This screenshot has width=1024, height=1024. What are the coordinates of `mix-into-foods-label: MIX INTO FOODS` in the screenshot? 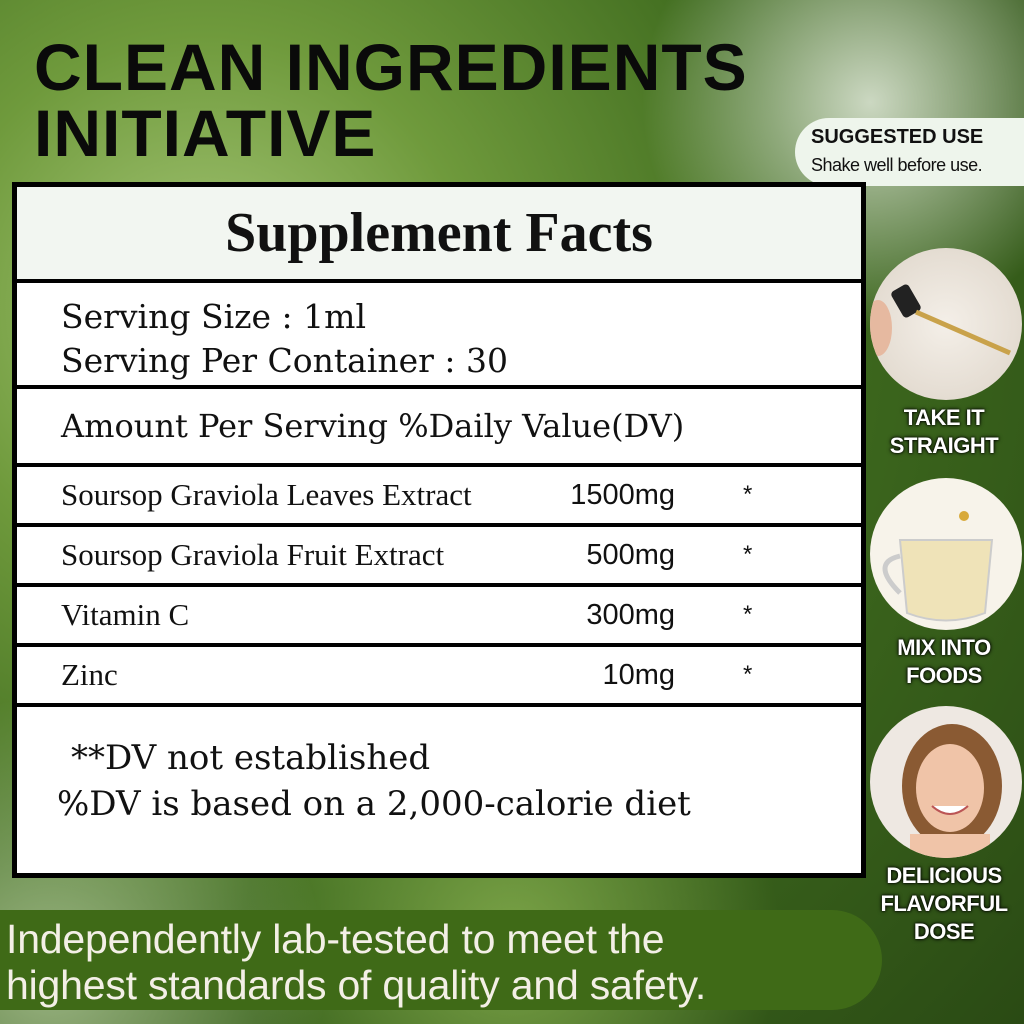 It's located at (944, 661).